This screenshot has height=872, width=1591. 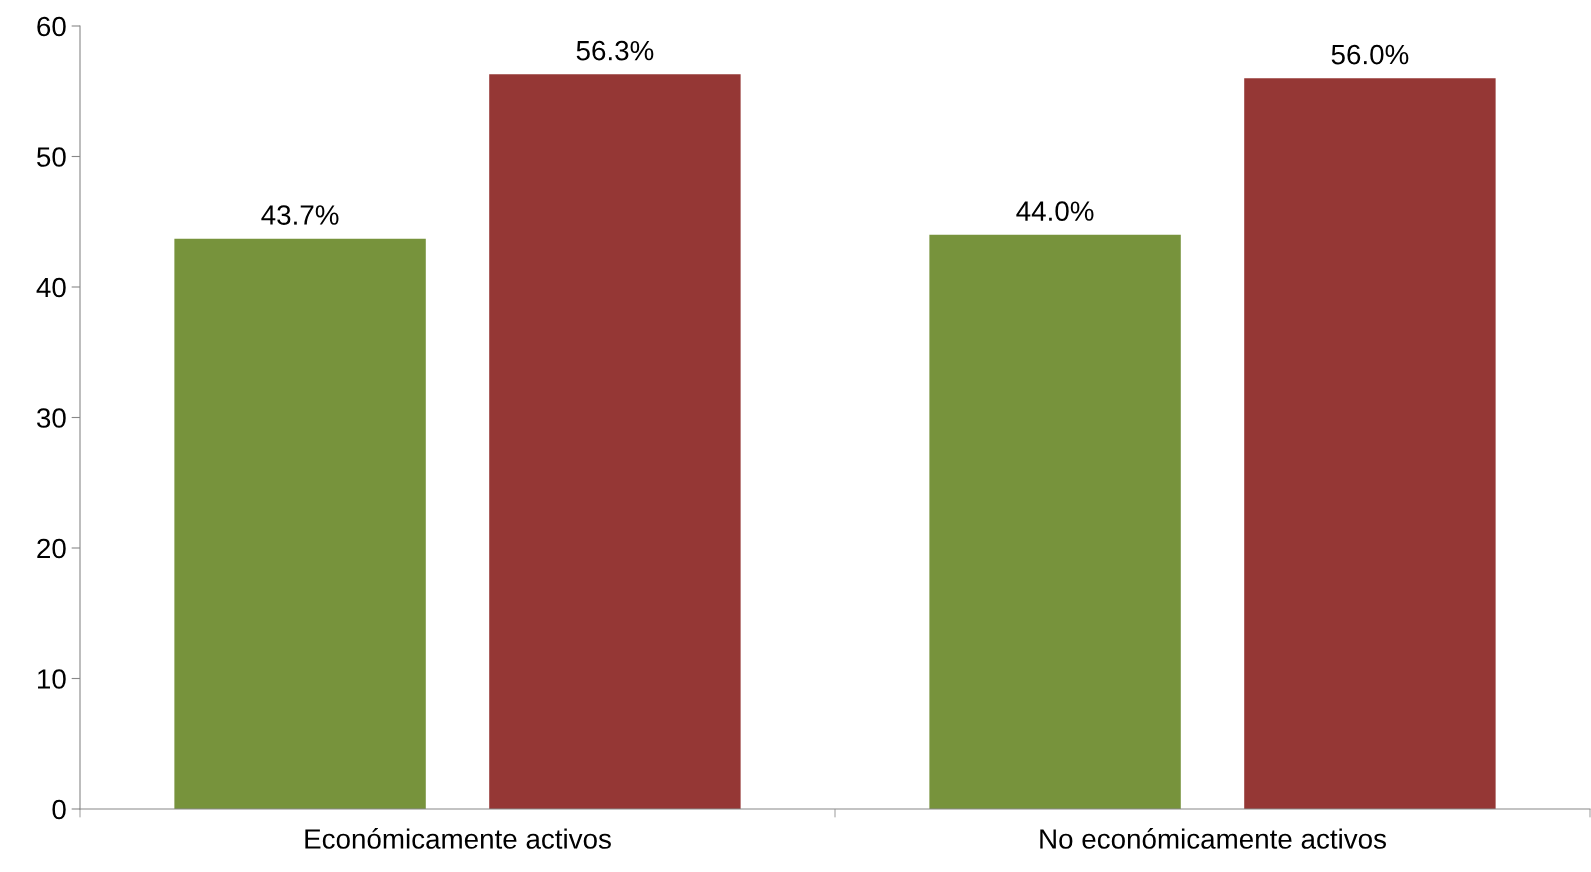 What do you see at coordinates (52, 679) in the screenshot?
I see `y-tick-label: 10` at bounding box center [52, 679].